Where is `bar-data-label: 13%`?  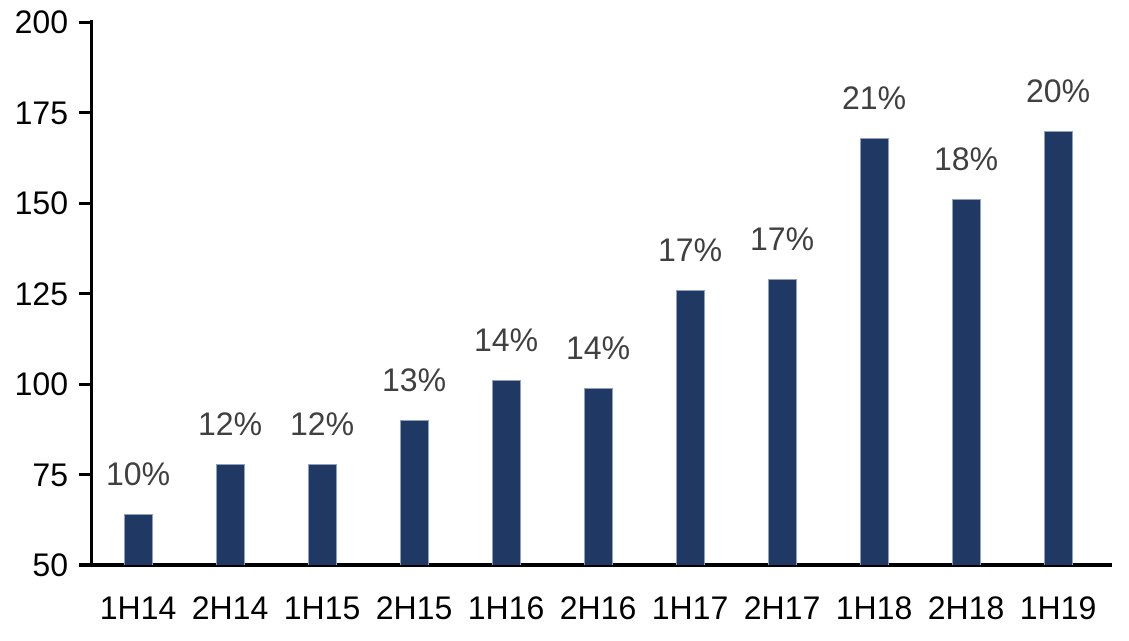
bar-data-label: 13% is located at coordinates (414, 380).